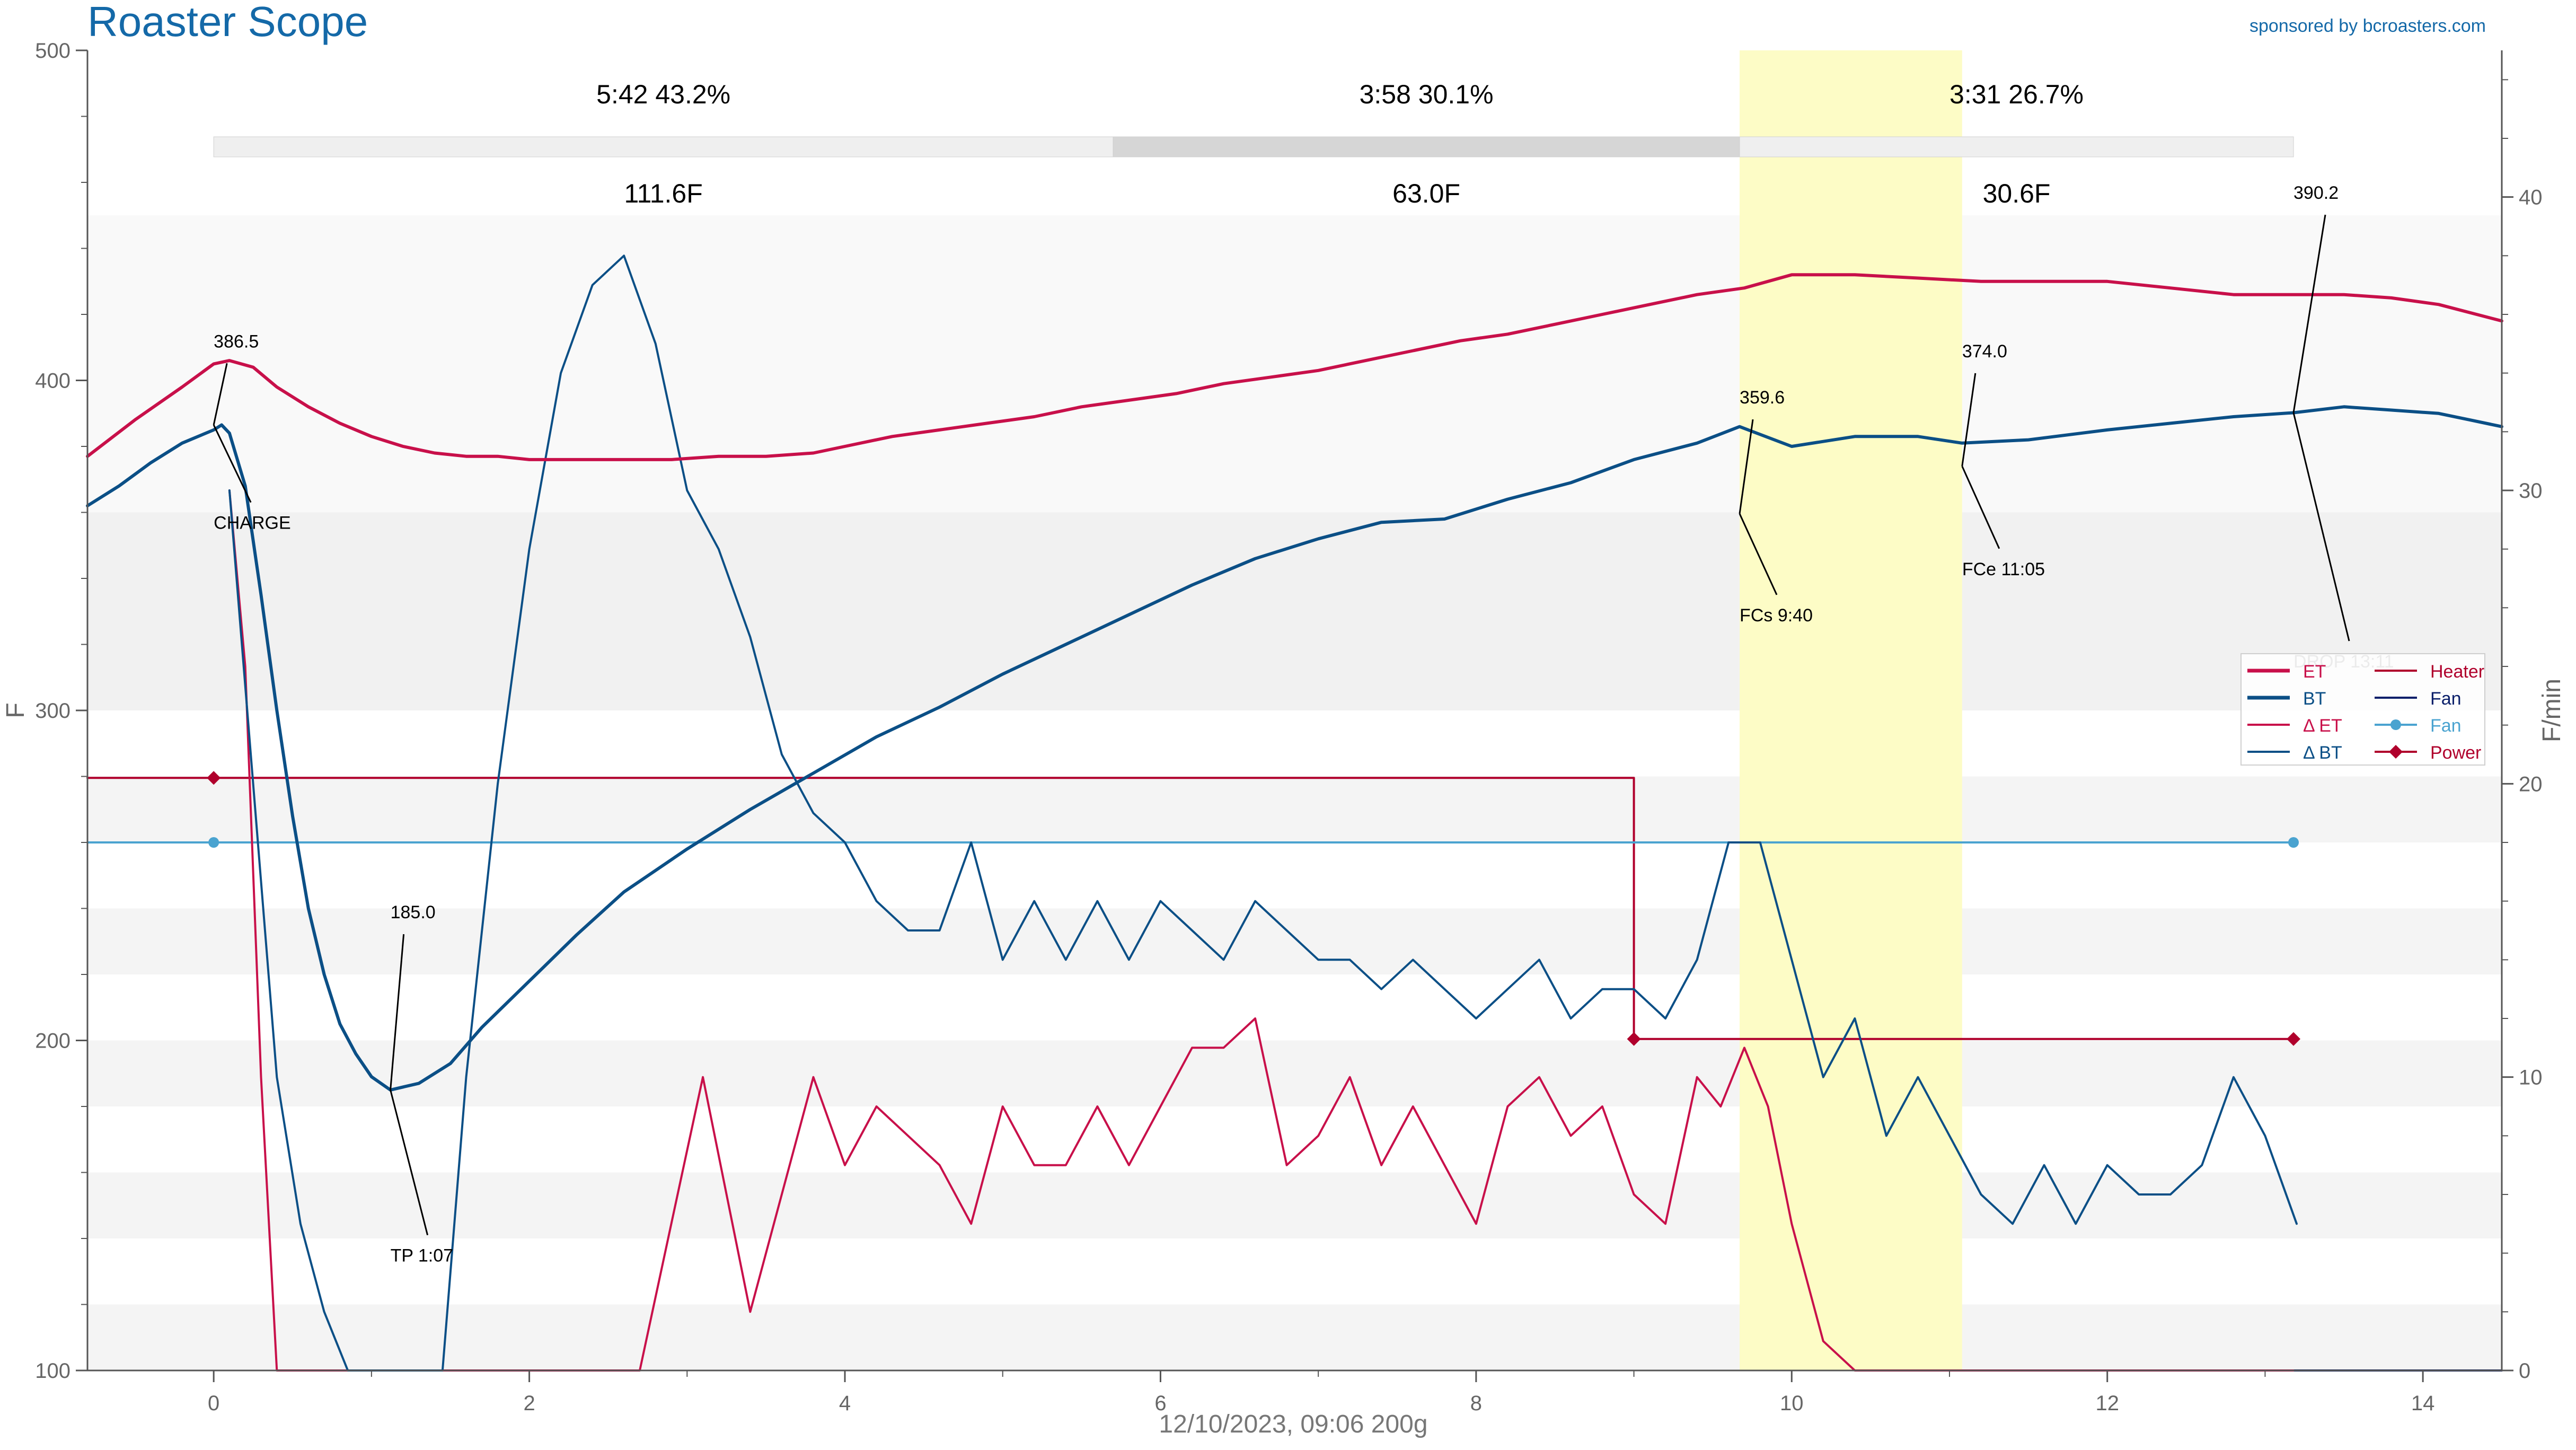 This screenshot has height=1450, width=2576. Describe the element at coordinates (1476, 1403) in the screenshot. I see `x-tick-label: 8` at that location.